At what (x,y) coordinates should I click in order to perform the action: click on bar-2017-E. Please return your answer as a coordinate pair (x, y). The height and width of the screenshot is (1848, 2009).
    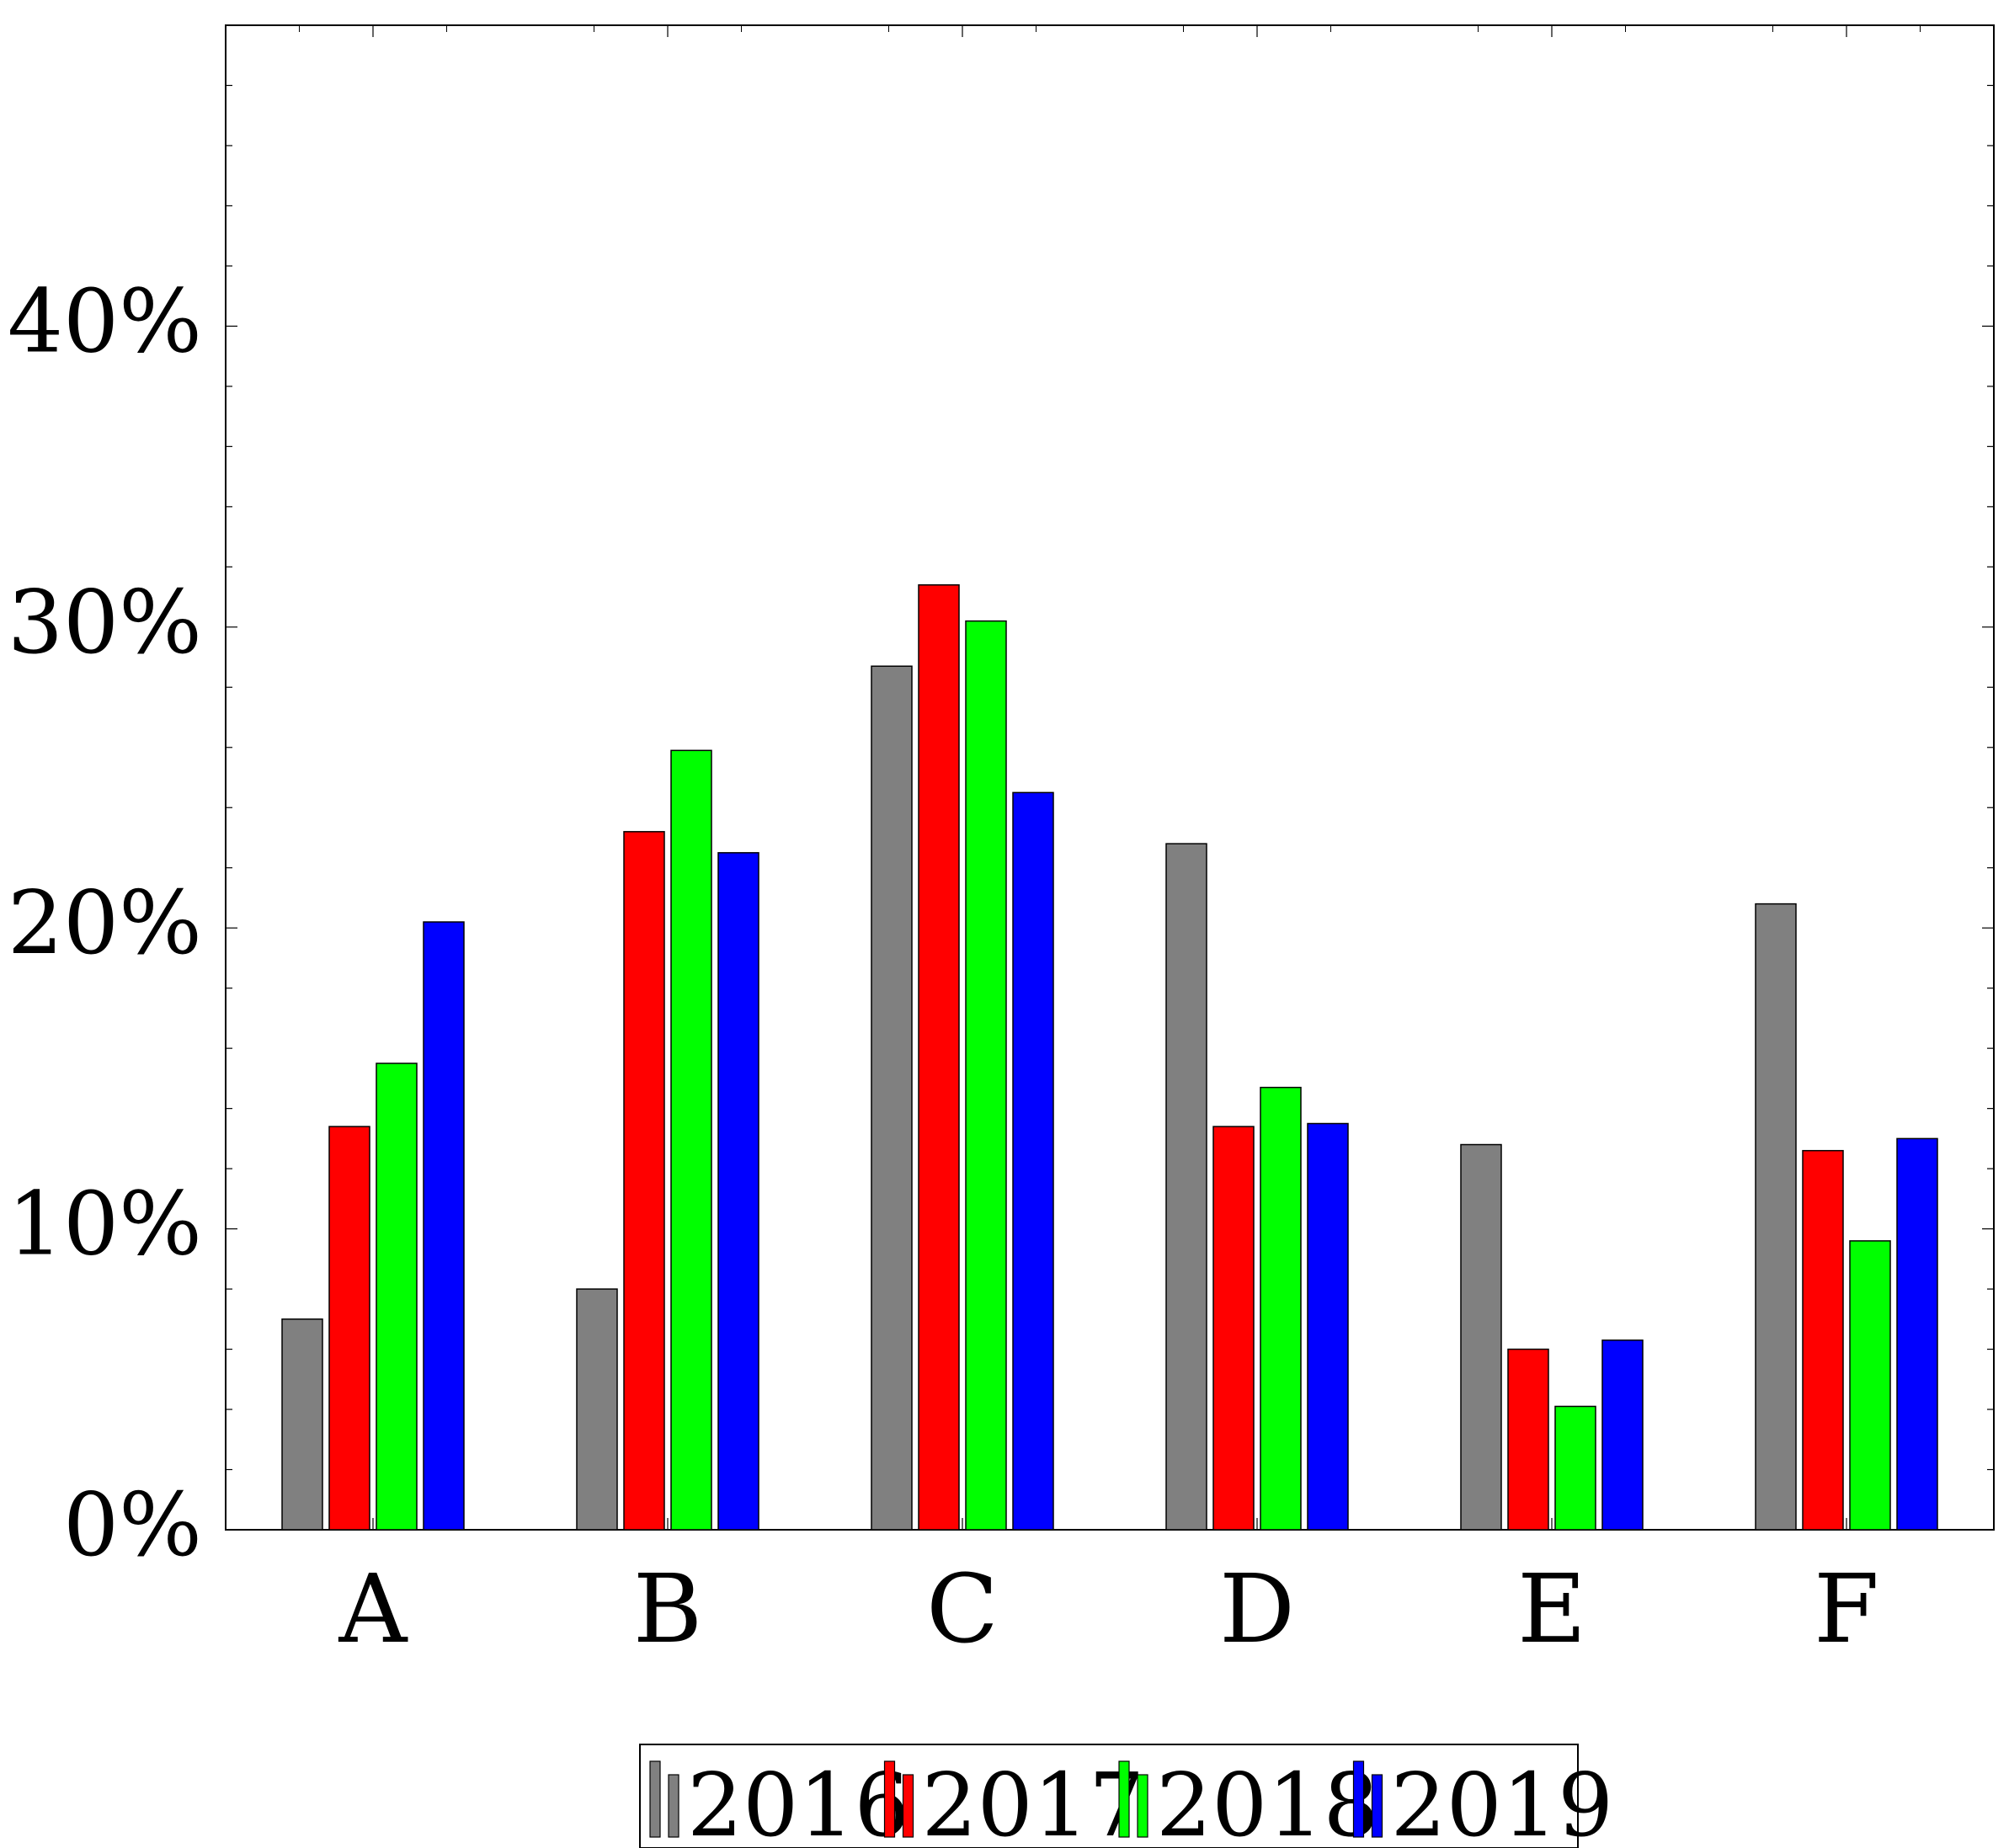
    Looking at the image, I should click on (1528, 1440).